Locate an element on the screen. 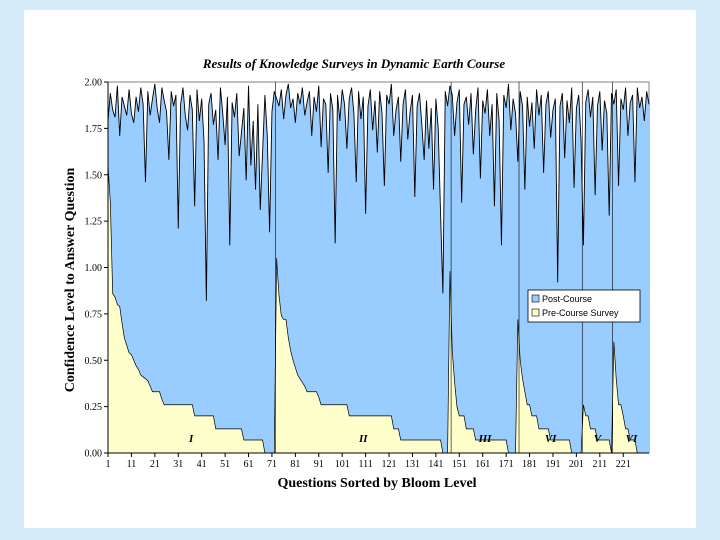 This screenshot has height=540, width=720. x-tick-label: 201 is located at coordinates (576, 464).